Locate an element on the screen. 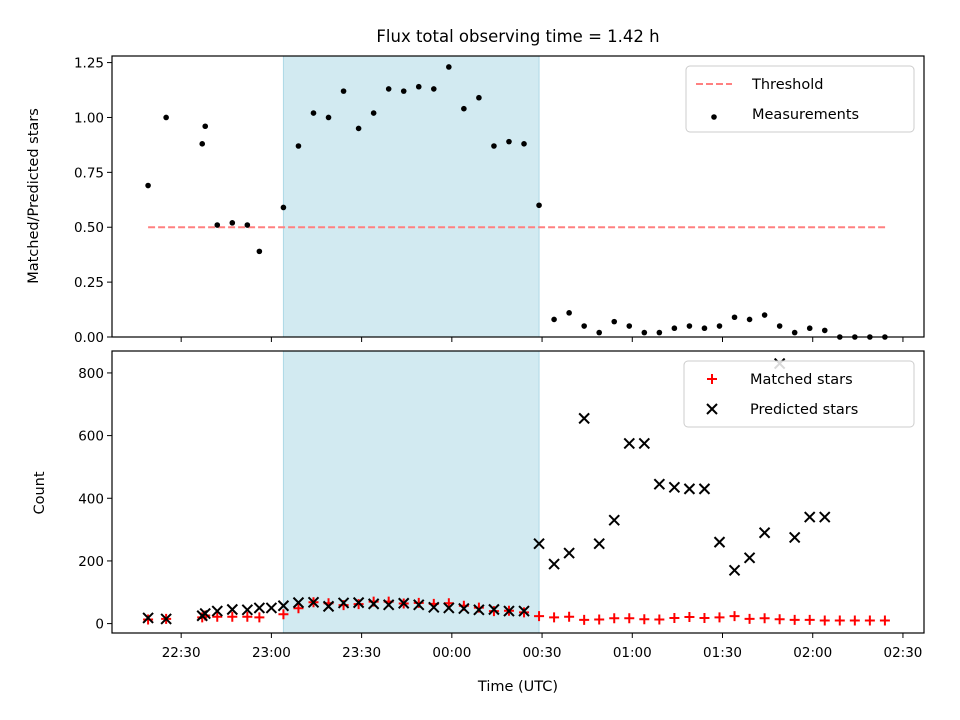 The width and height of the screenshot is (960, 720). y-tick-label: 800 is located at coordinates (91, 374).